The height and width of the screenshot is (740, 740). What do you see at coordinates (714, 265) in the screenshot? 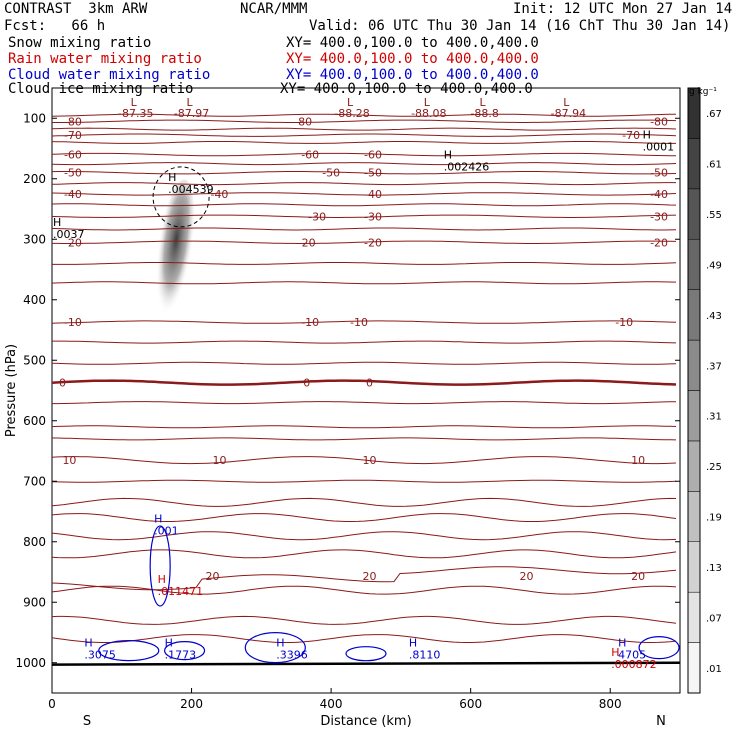
I see `colorbar-label: .49` at bounding box center [714, 265].